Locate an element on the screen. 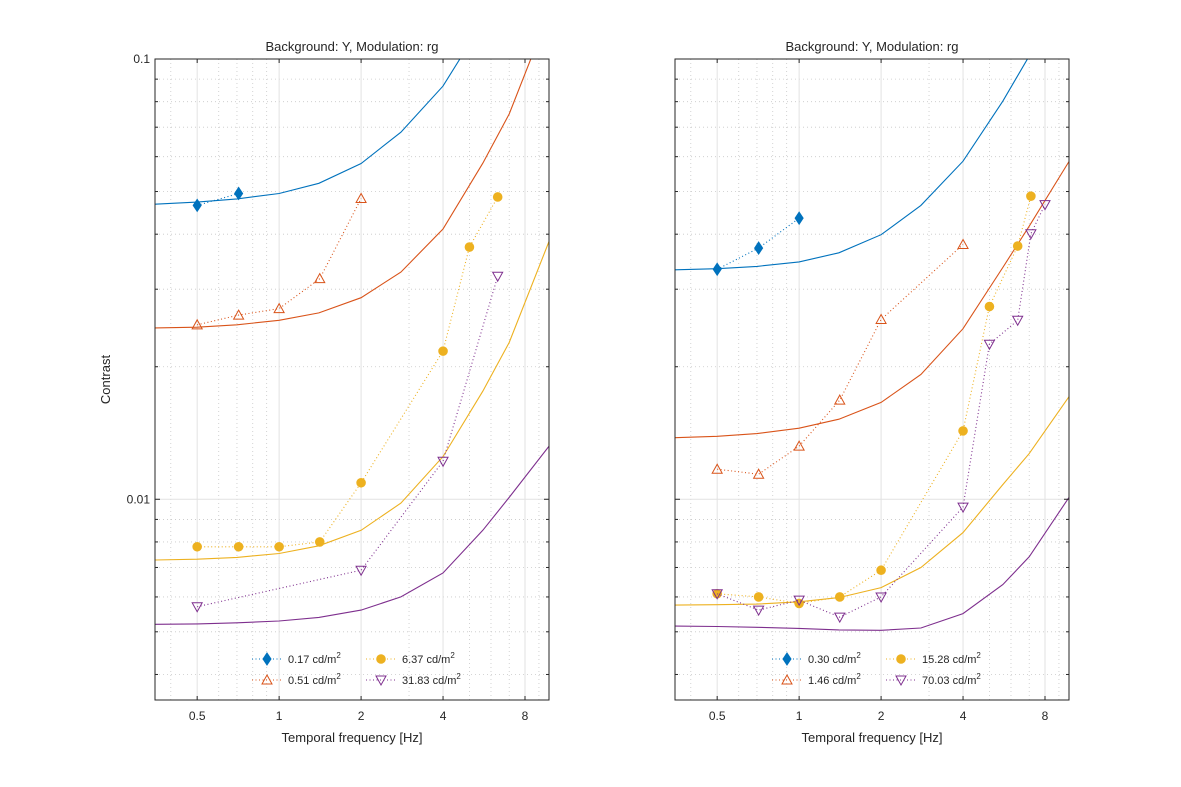 The image size is (1181, 787). legend-entry: 31.83 cd/m2 is located at coordinates (413, 679).